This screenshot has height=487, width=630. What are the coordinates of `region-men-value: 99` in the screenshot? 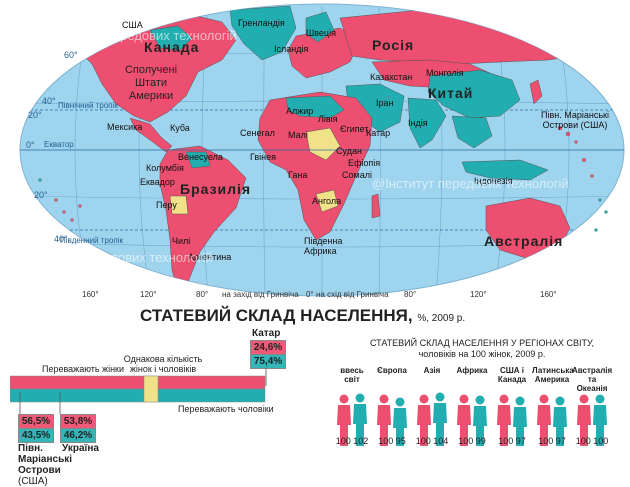 It's located at (479, 441).